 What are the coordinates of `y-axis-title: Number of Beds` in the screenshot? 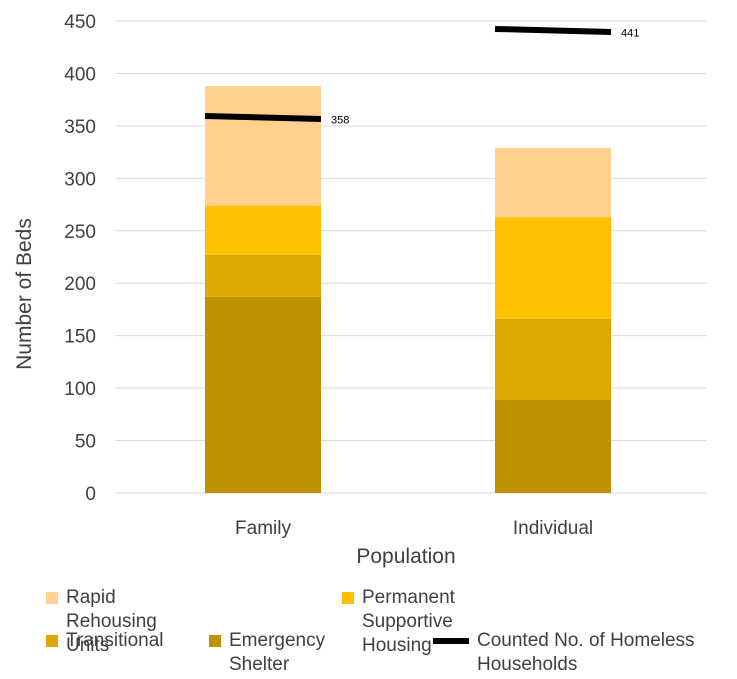 It's located at (24, 294).